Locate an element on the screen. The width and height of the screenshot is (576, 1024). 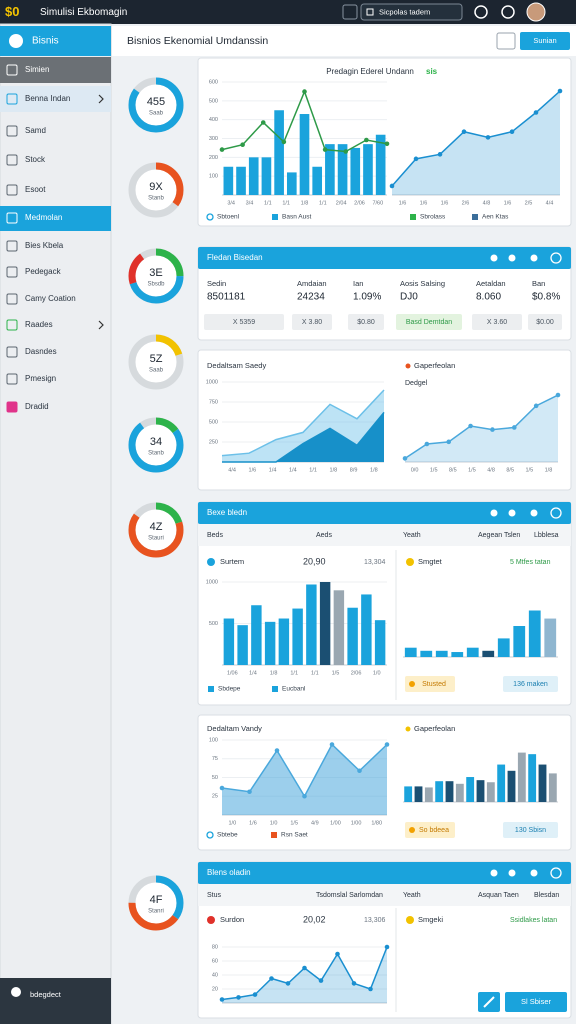
nav-item: Raades is located at coordinates (39, 324).